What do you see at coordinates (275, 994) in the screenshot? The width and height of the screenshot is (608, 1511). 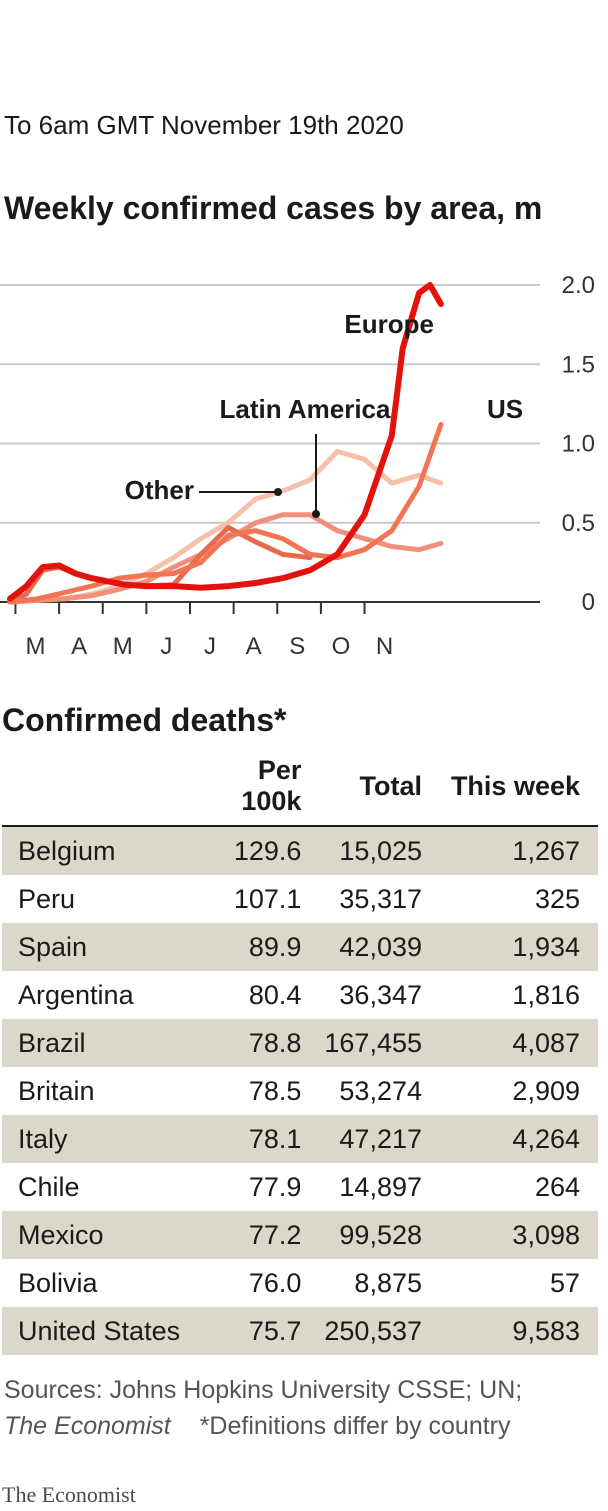 I see `per-100k-cell: 80.4` at bounding box center [275, 994].